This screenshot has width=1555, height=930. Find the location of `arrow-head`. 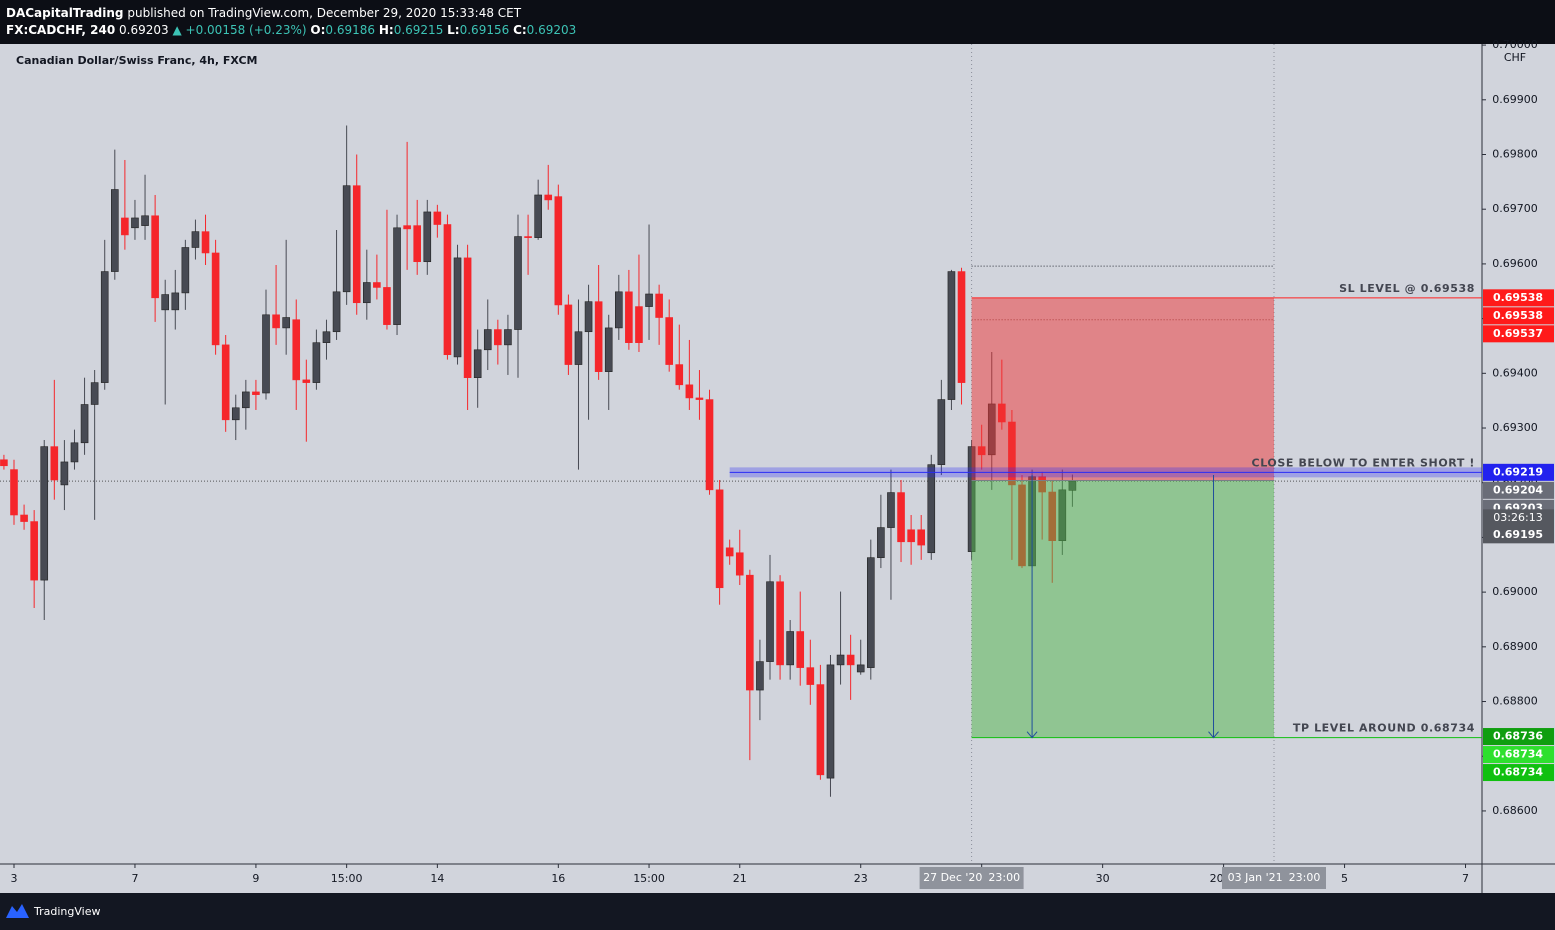

arrow-head is located at coordinates (1032, 735).